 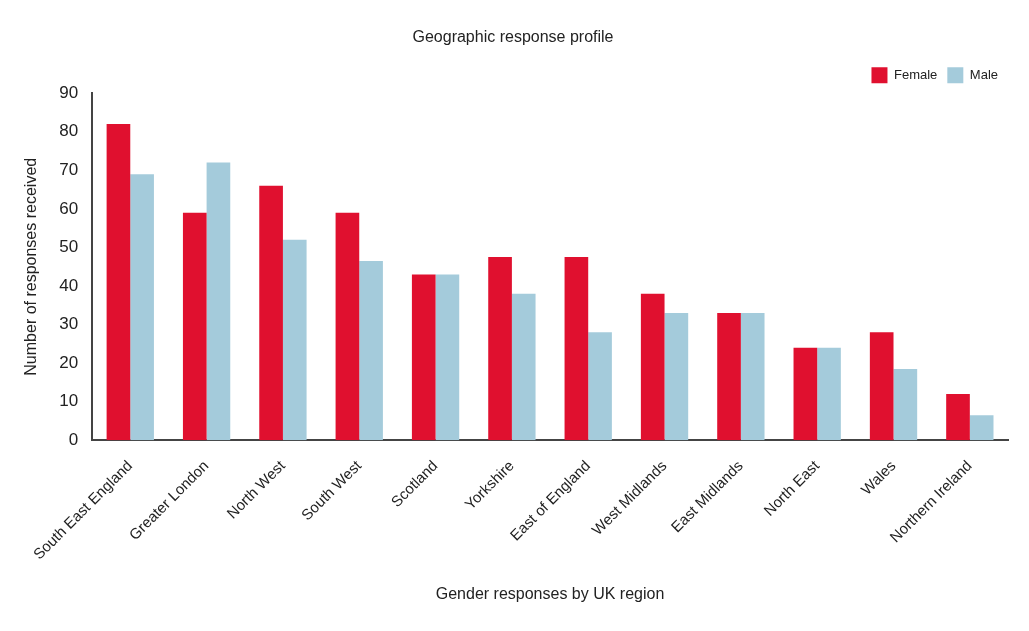 What do you see at coordinates (550, 593) in the screenshot?
I see `x-axis-title: Gender responses by UK region` at bounding box center [550, 593].